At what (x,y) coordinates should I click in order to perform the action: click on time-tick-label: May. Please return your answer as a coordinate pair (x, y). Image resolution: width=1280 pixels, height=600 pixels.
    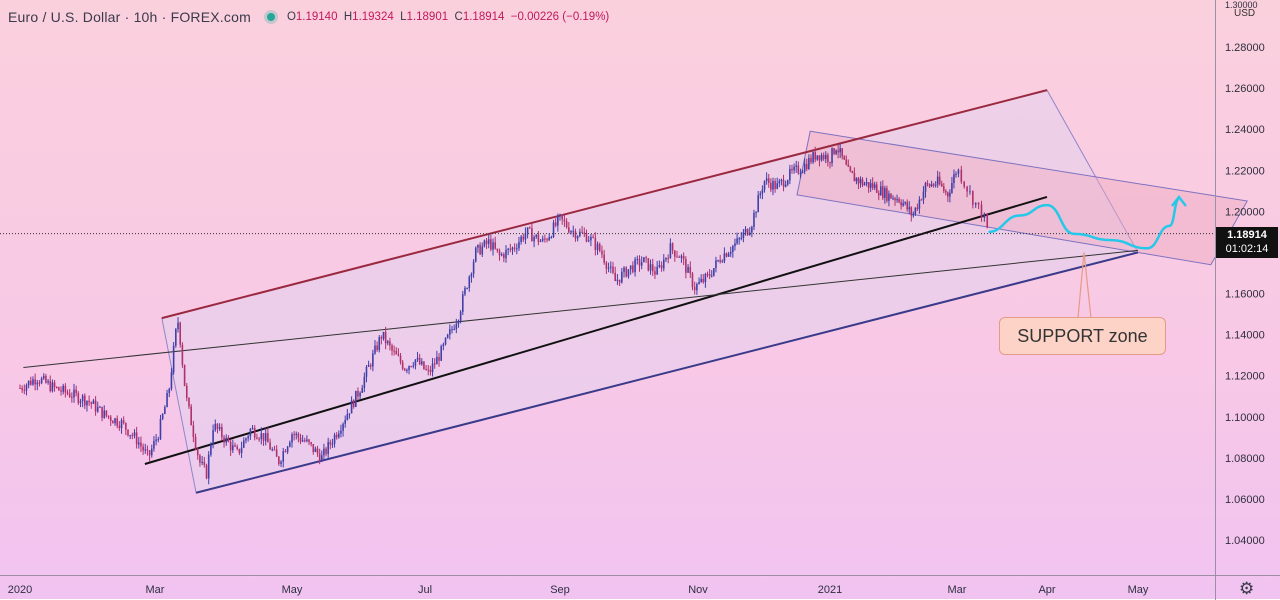
    Looking at the image, I should click on (1138, 590).